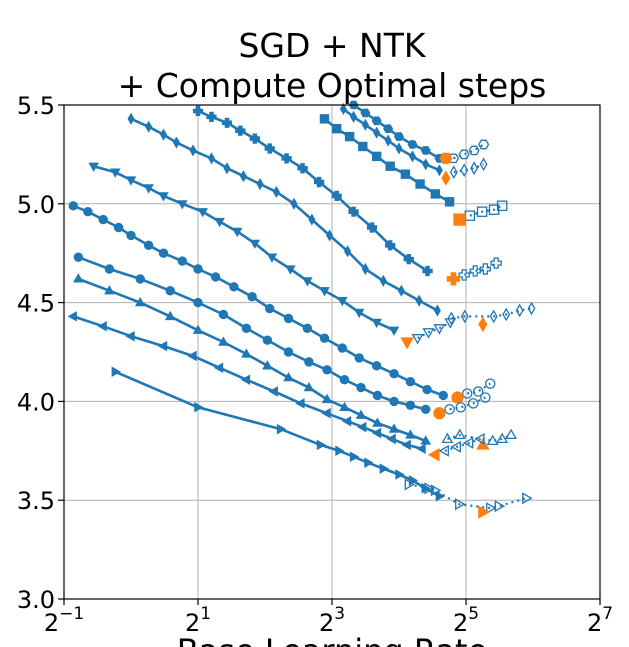 The width and height of the screenshot is (629, 647). Describe the element at coordinates (252, 333) in the screenshot. I see `series-line` at that location.